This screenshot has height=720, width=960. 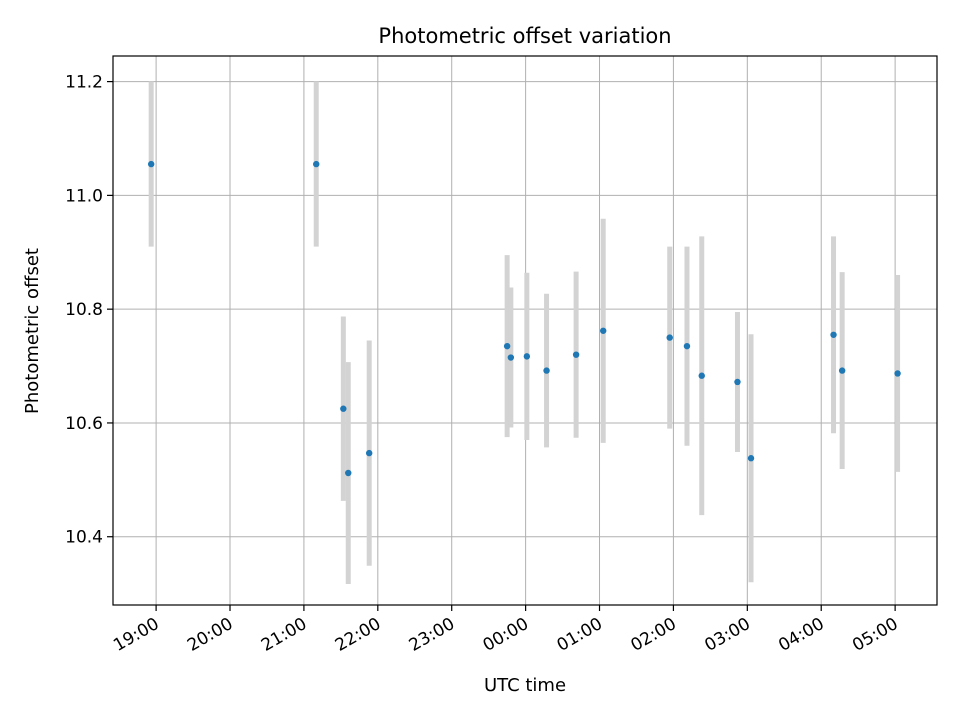 What do you see at coordinates (506, 635) in the screenshot?
I see `x-tick-label: 00:00` at bounding box center [506, 635].